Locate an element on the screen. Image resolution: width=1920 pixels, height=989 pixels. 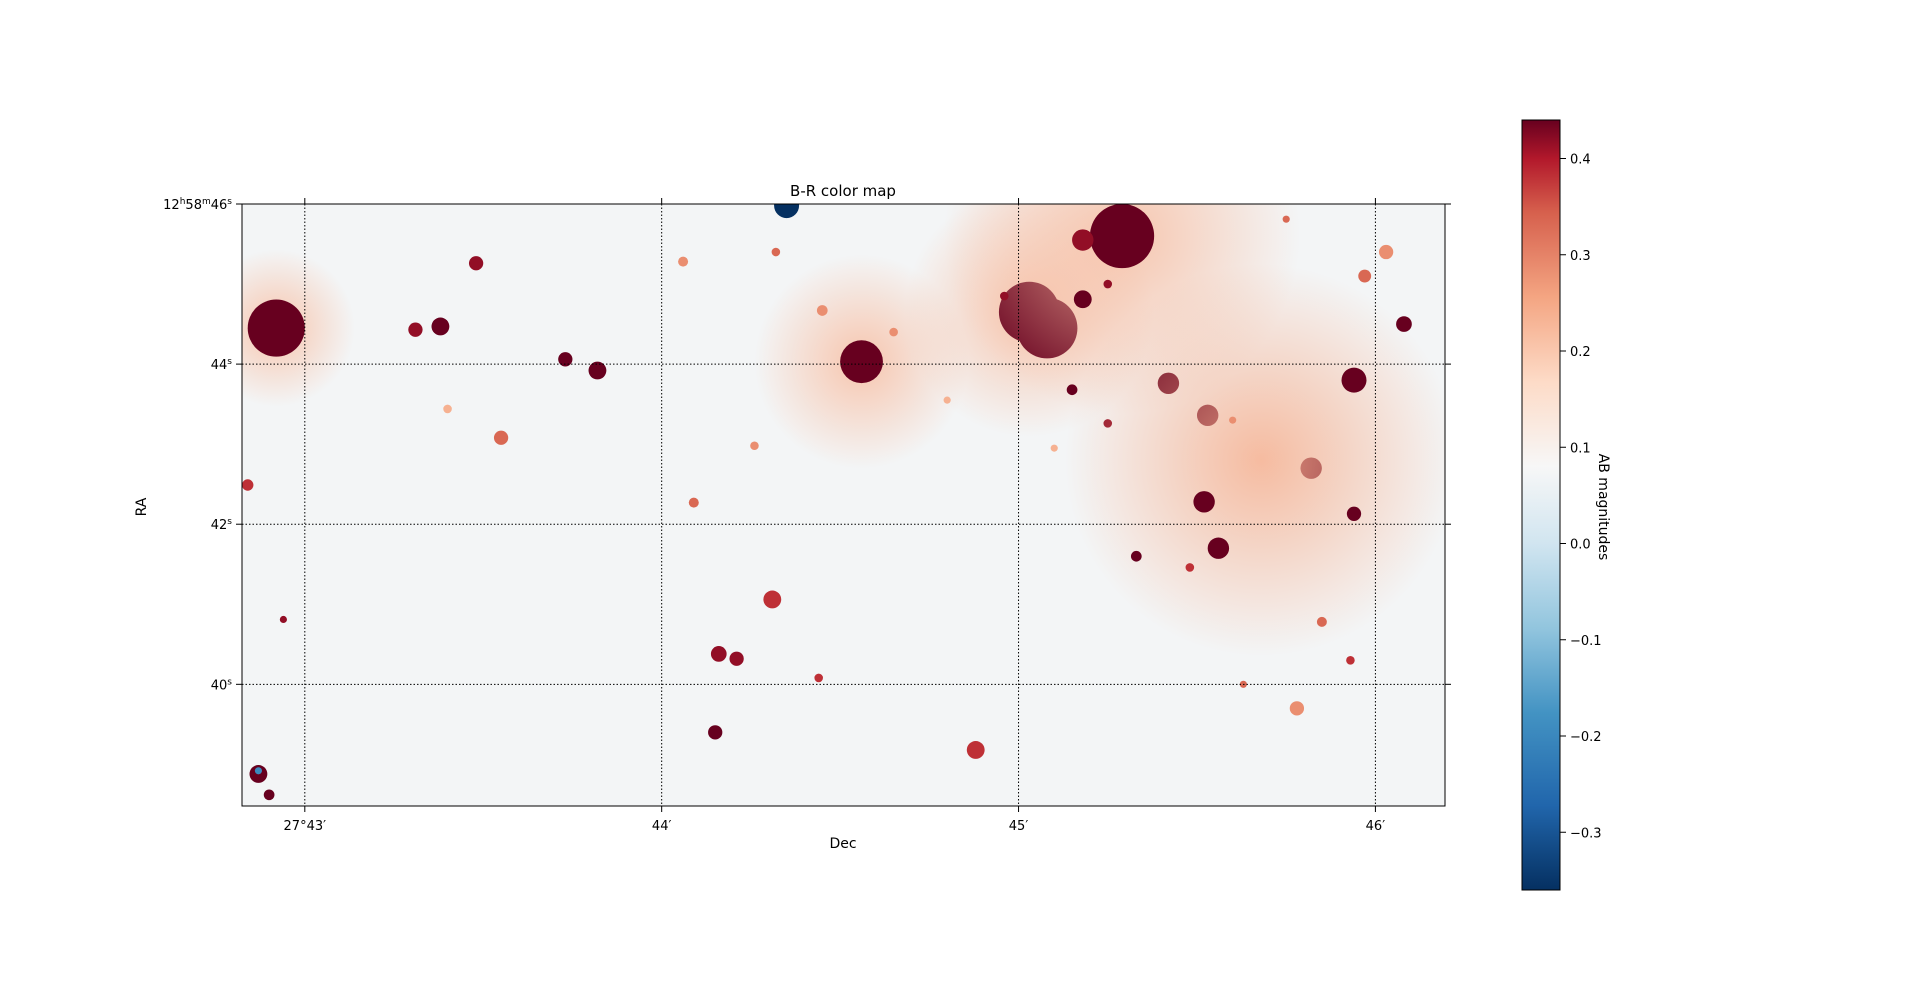
colorbar-label: AB magnitudes is located at coordinates (1603, 507).